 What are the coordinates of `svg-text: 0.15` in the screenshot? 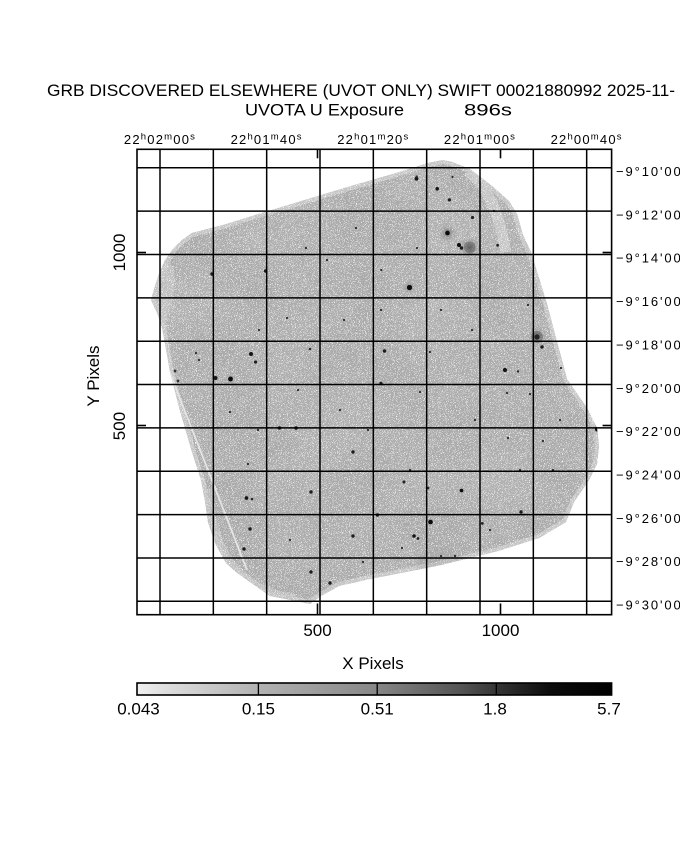 It's located at (258, 709).